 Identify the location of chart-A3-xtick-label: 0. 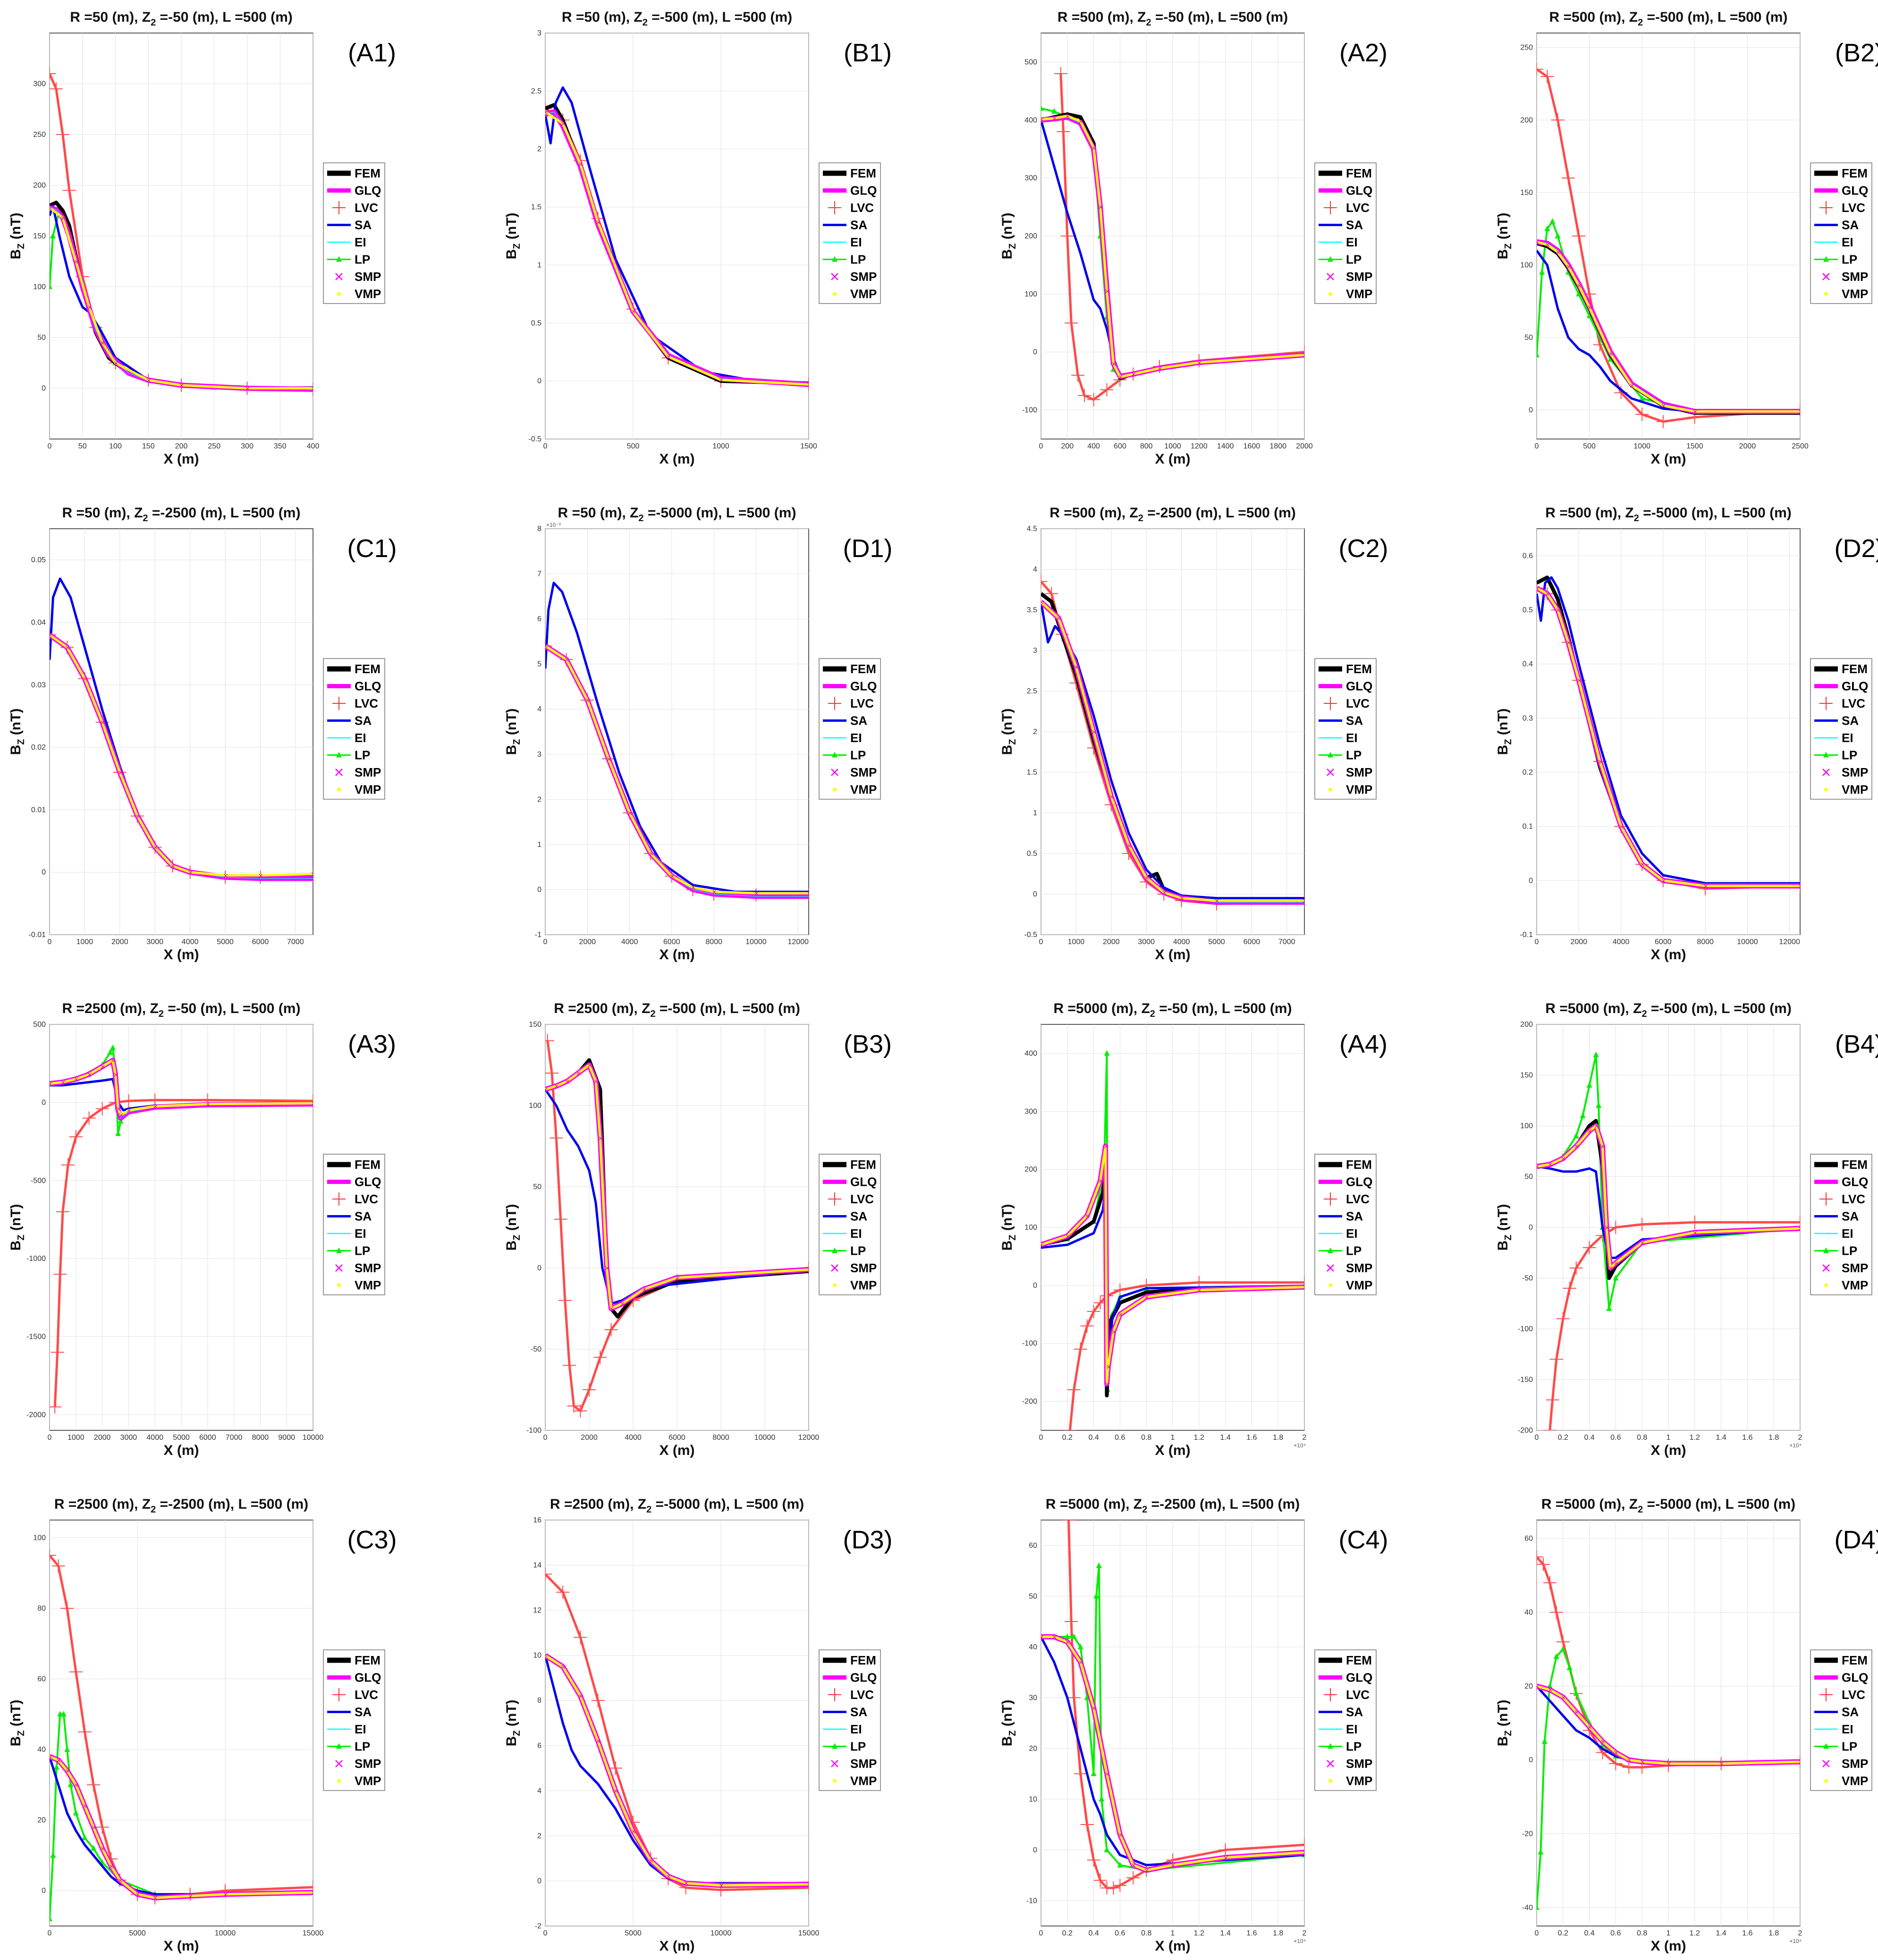
(50, 1438).